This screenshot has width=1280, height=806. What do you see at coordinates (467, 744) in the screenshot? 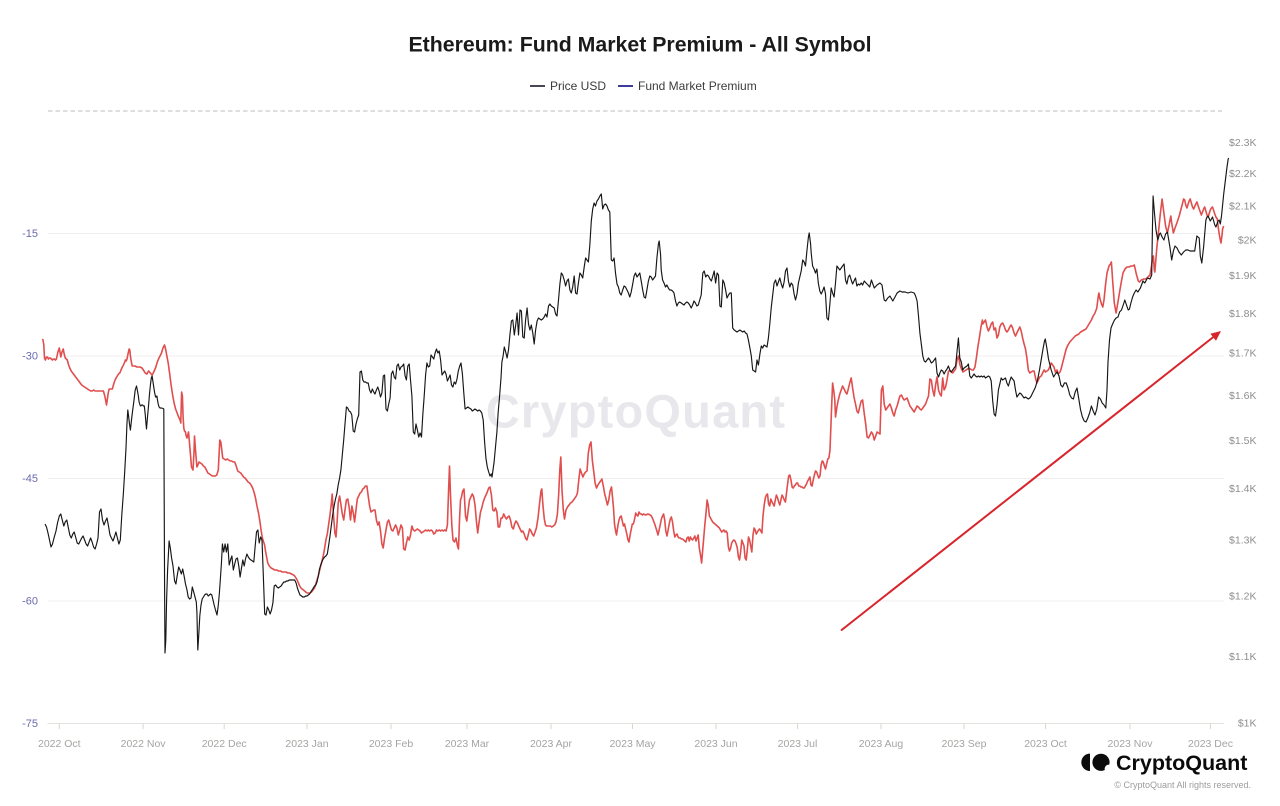
I see `svg-text: 2023 Mar` at bounding box center [467, 744].